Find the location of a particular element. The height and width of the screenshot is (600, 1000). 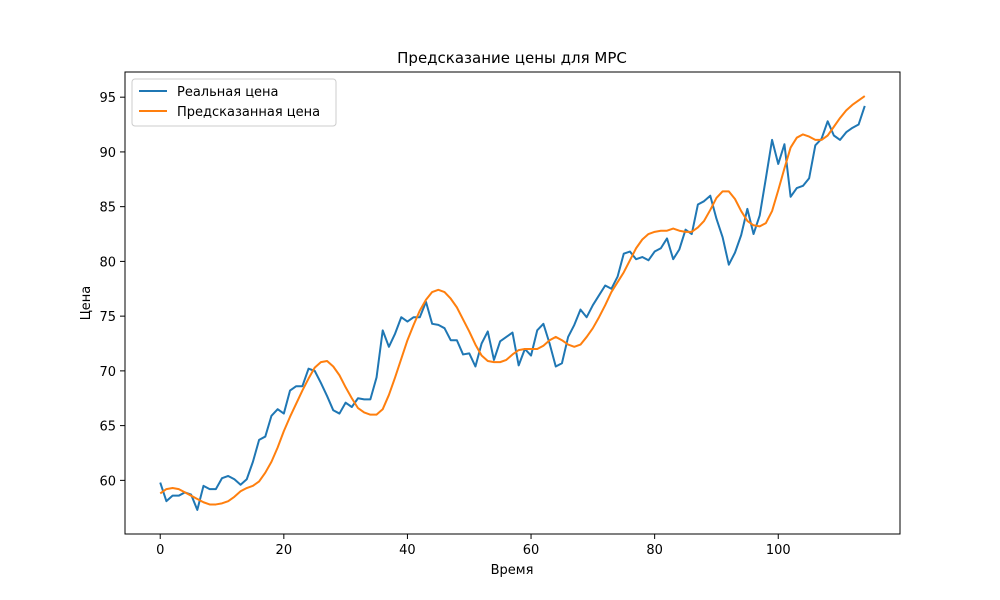

legend-label-real-price: Реальная цена is located at coordinates (228, 92).